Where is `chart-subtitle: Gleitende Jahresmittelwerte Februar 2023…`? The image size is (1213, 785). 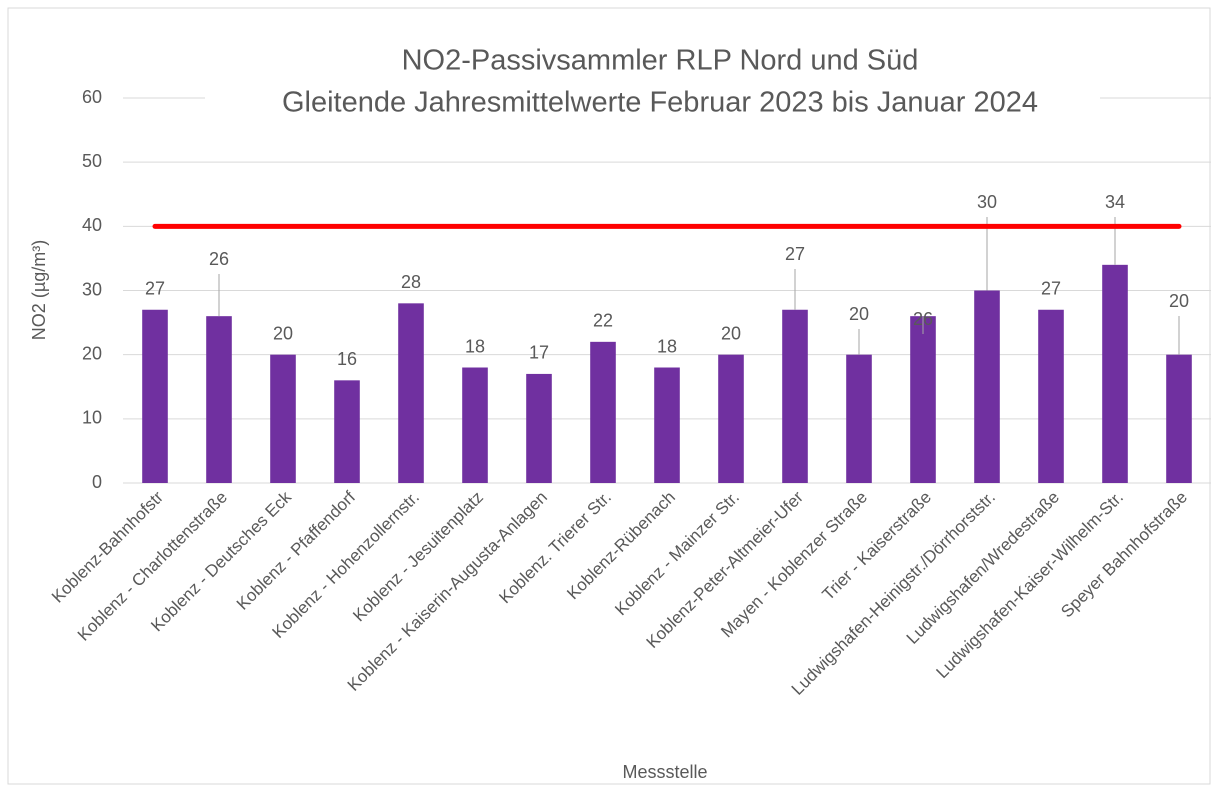
chart-subtitle: Gleitende Jahresmittelwerte Februar 2023… is located at coordinates (660, 103).